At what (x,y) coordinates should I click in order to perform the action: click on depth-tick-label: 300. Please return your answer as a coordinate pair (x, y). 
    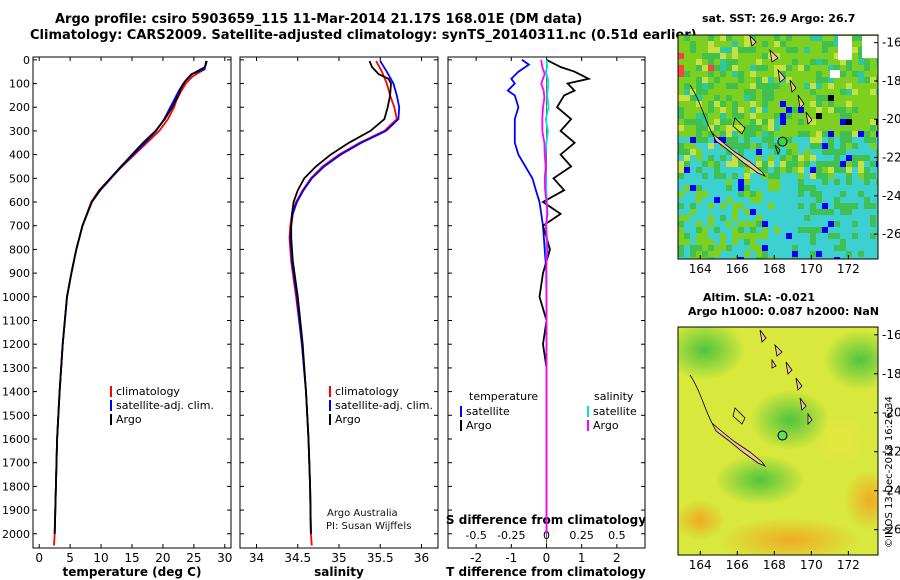
    Looking at the image, I should click on (19, 131).